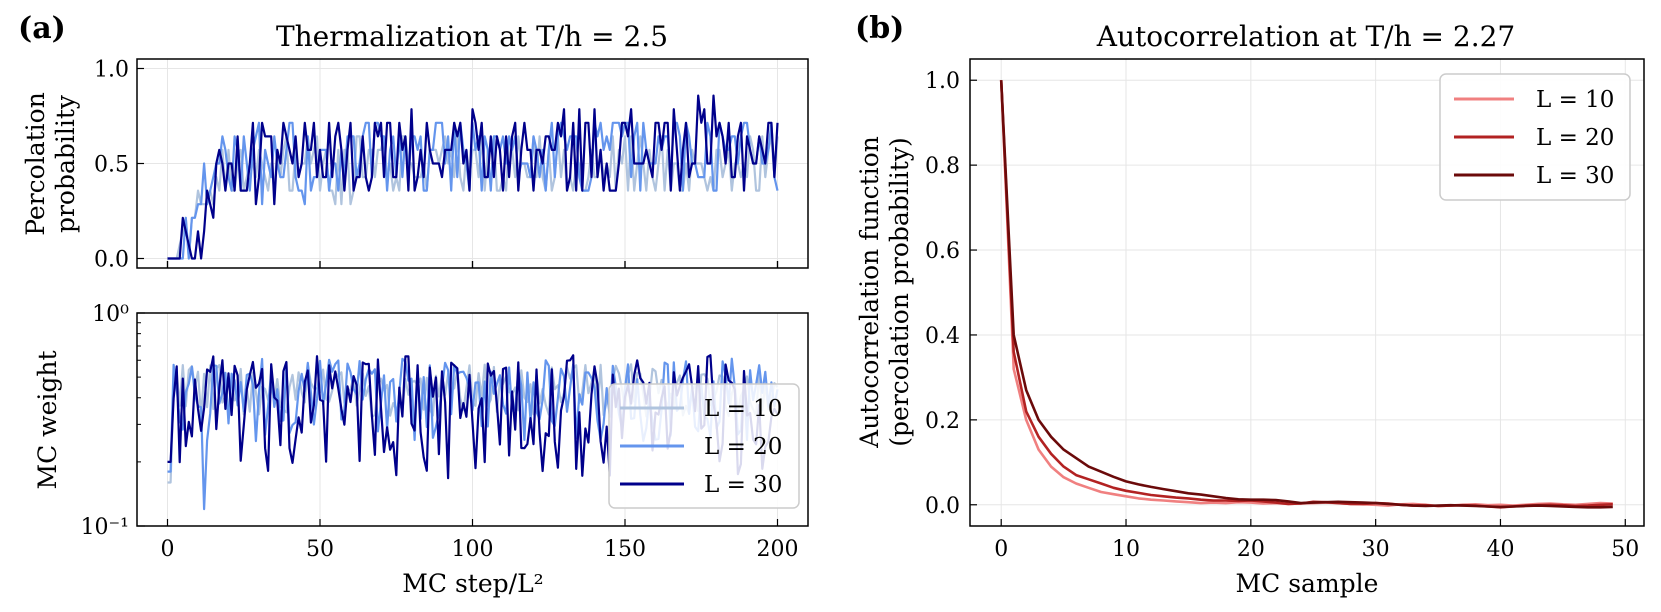 This screenshot has height=612, width=1661. I want to click on xtick-label: 40, so click(1500, 549).